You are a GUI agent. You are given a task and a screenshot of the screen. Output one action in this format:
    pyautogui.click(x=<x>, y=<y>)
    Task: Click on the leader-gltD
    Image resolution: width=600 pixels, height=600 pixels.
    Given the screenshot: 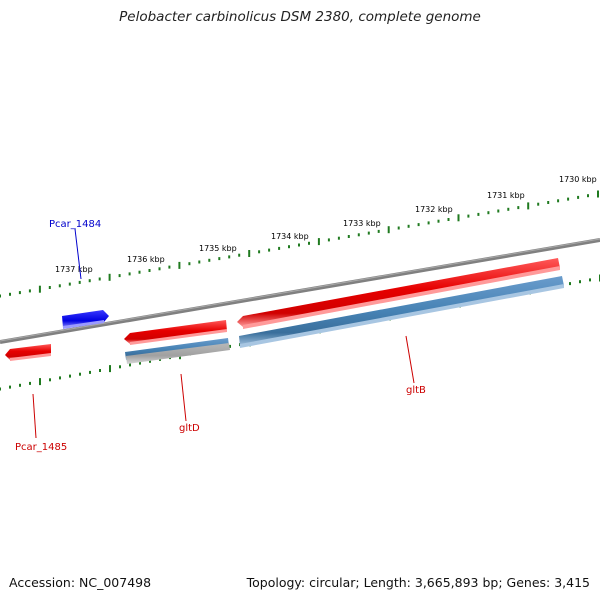 What is the action you would take?
    pyautogui.click(x=183, y=397)
    